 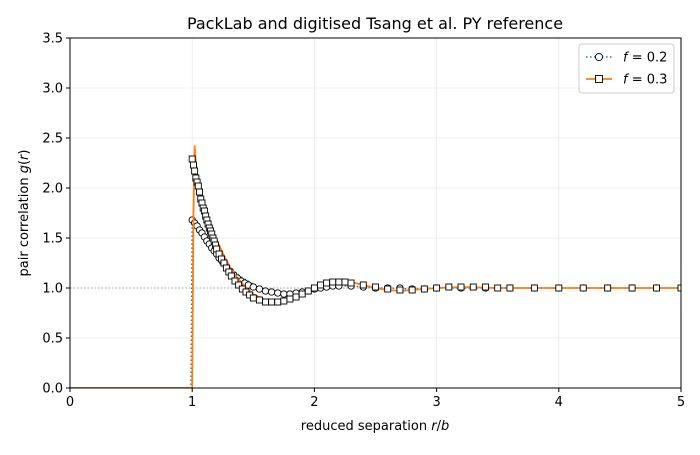 What do you see at coordinates (24, 169) in the screenshot?
I see `label-part: g` at bounding box center [24, 169].